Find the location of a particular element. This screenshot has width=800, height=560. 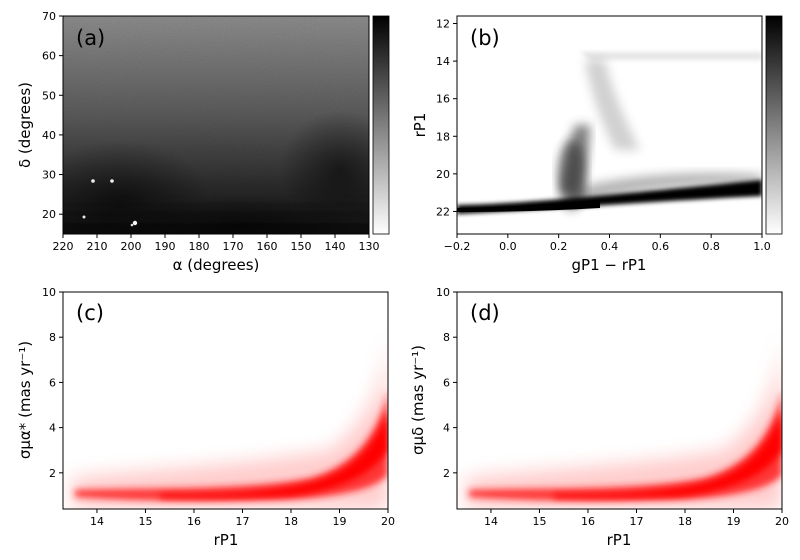

panel-c-xtick-label: 15 is located at coordinates (145, 521).